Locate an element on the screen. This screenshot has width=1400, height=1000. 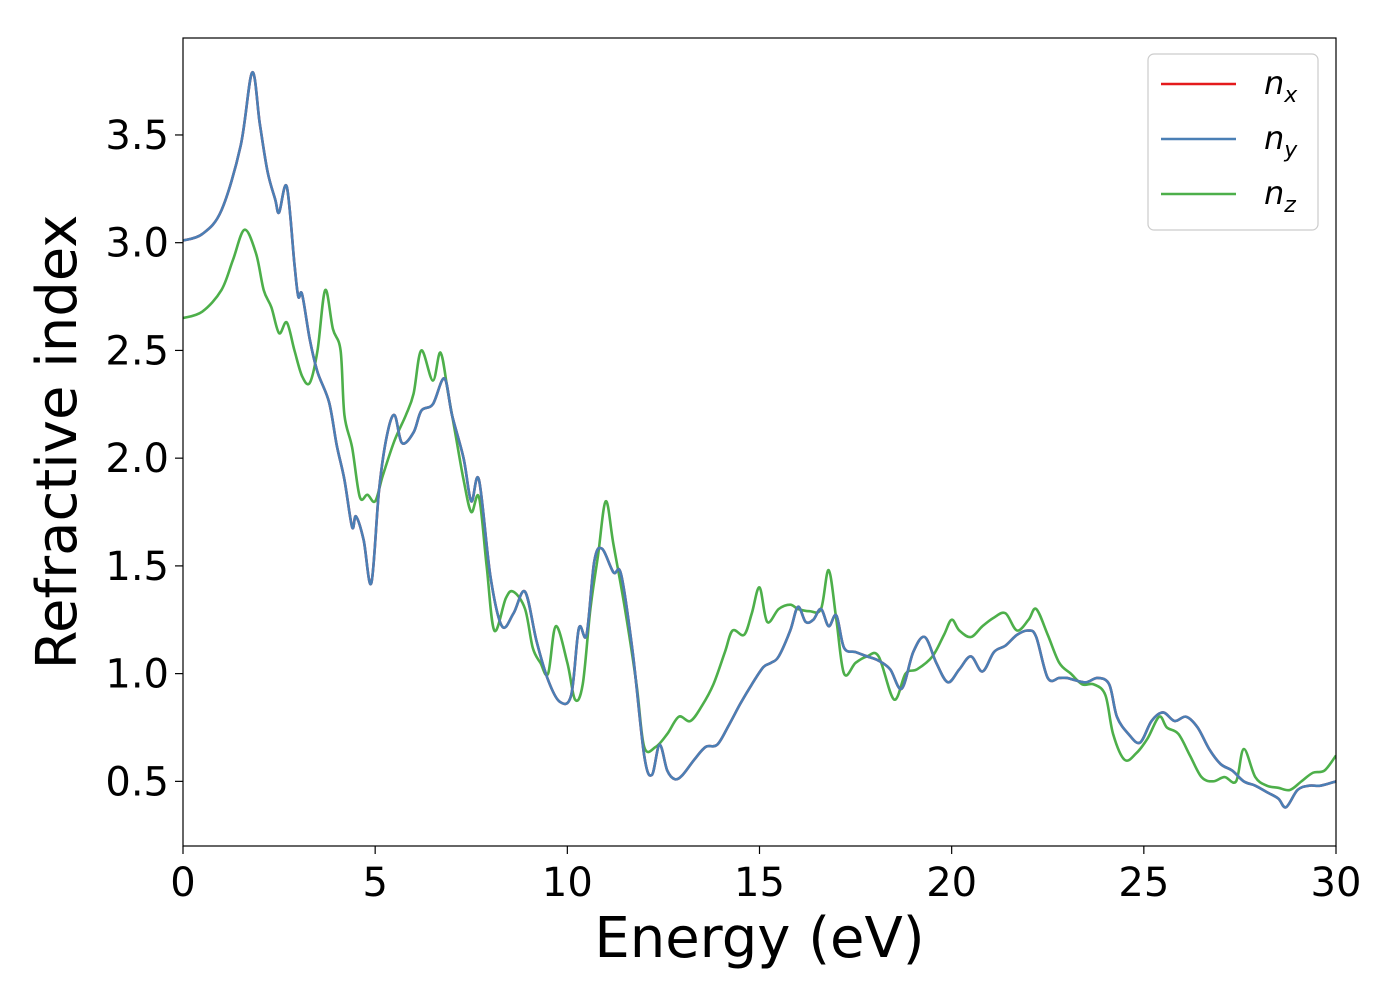
legend-label-subscript: z is located at coordinates (1289, 205).